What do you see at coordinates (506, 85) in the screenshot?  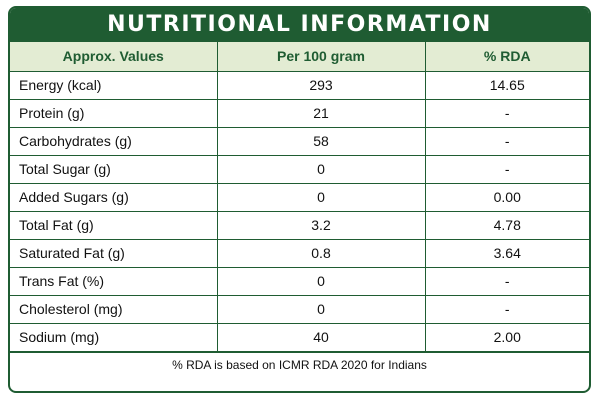 I see `row-rda: 14.65` at bounding box center [506, 85].